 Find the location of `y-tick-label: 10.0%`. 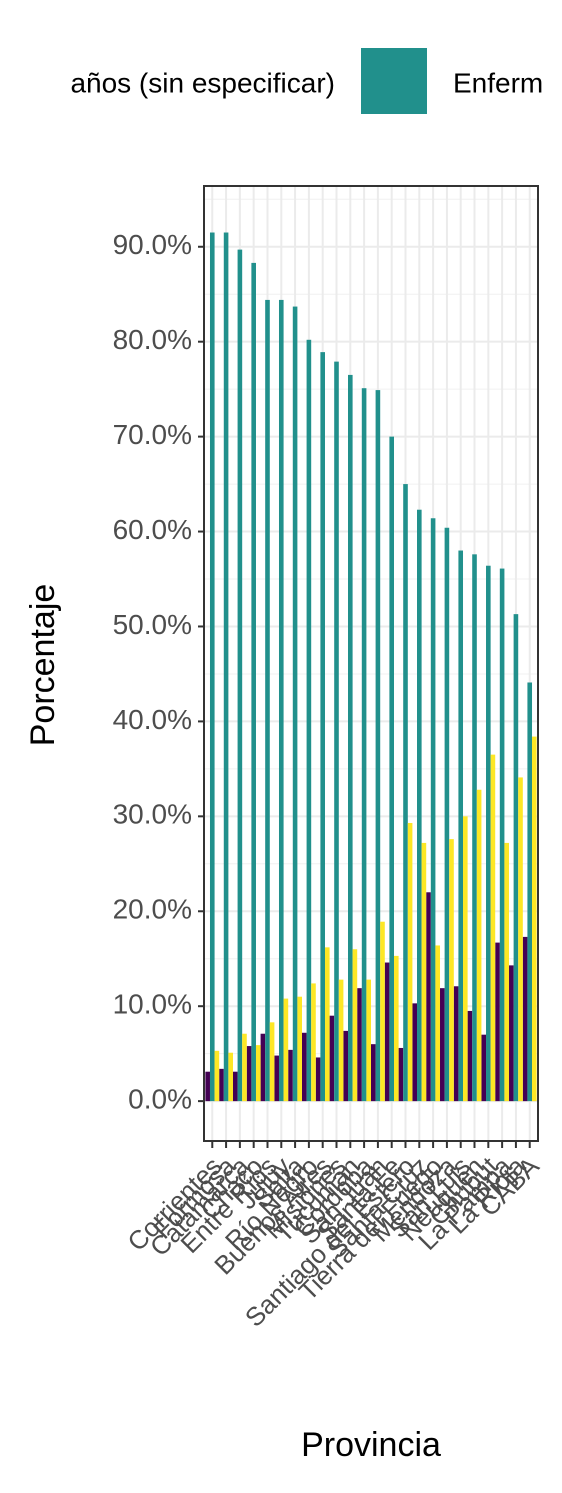

y-tick-label: 10.0% is located at coordinates (152, 1004).